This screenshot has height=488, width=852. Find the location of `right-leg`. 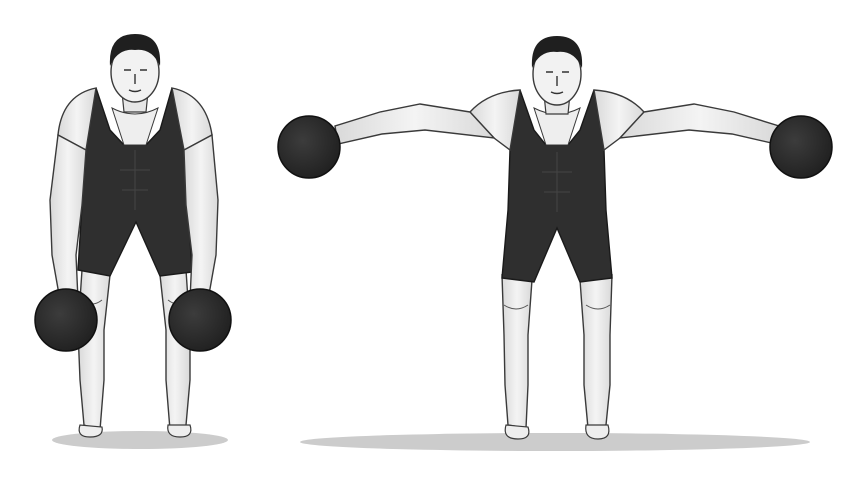

right-leg is located at coordinates (596, 351).